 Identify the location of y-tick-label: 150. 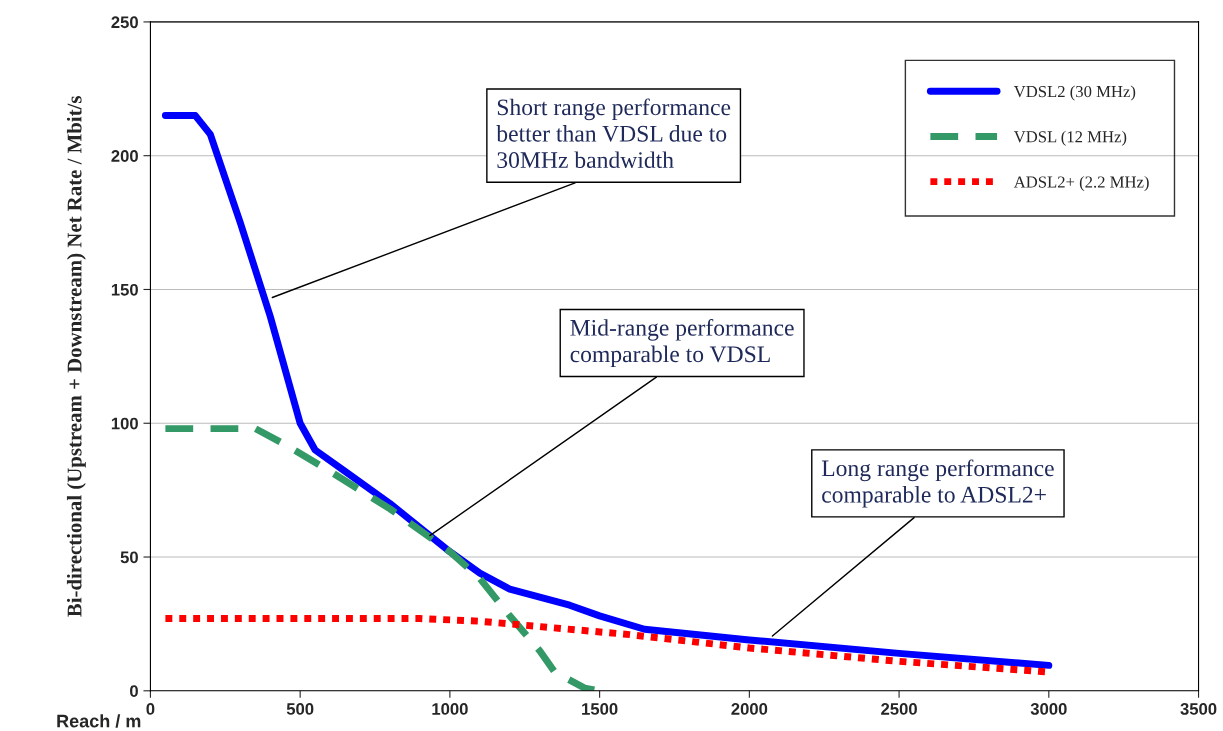
(124, 289).